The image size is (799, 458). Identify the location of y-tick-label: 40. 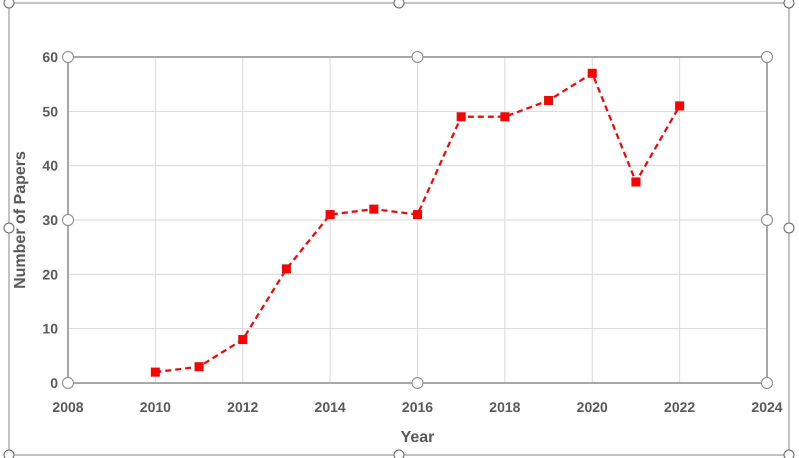
(50, 166).